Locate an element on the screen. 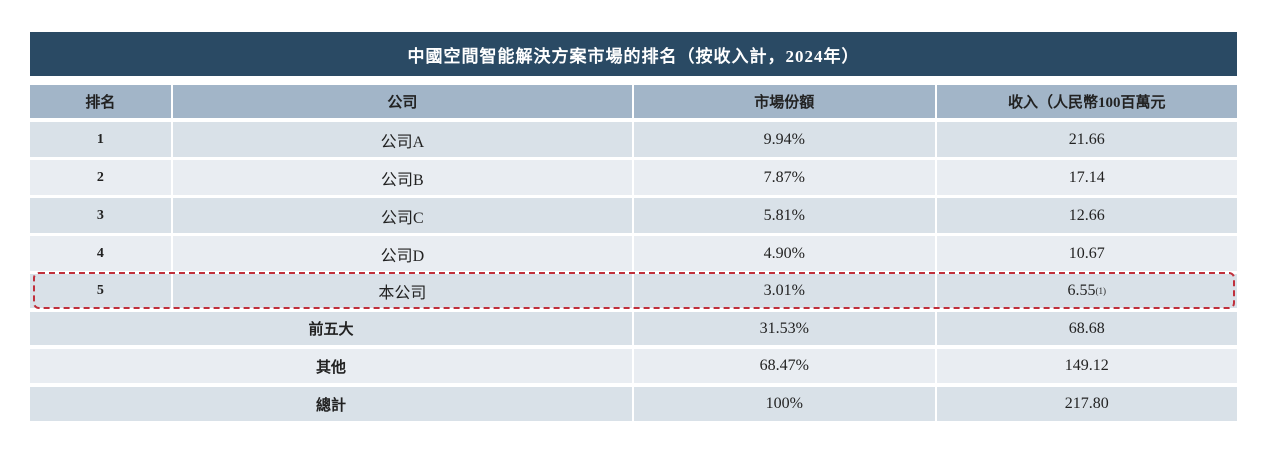 This screenshot has width=1274, height=454. company-cell: 本公司 is located at coordinates (402, 291).